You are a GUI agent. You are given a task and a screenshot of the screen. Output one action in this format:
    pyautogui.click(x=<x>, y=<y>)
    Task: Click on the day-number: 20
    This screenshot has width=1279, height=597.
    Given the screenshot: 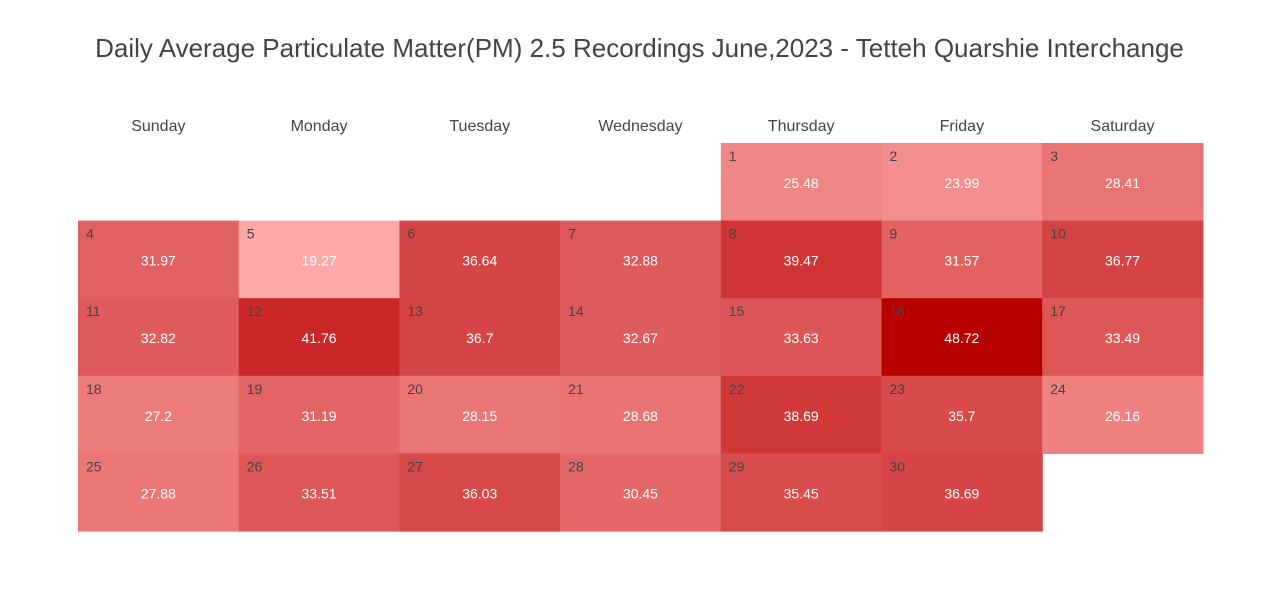 What is the action you would take?
    pyautogui.click(x=415, y=389)
    